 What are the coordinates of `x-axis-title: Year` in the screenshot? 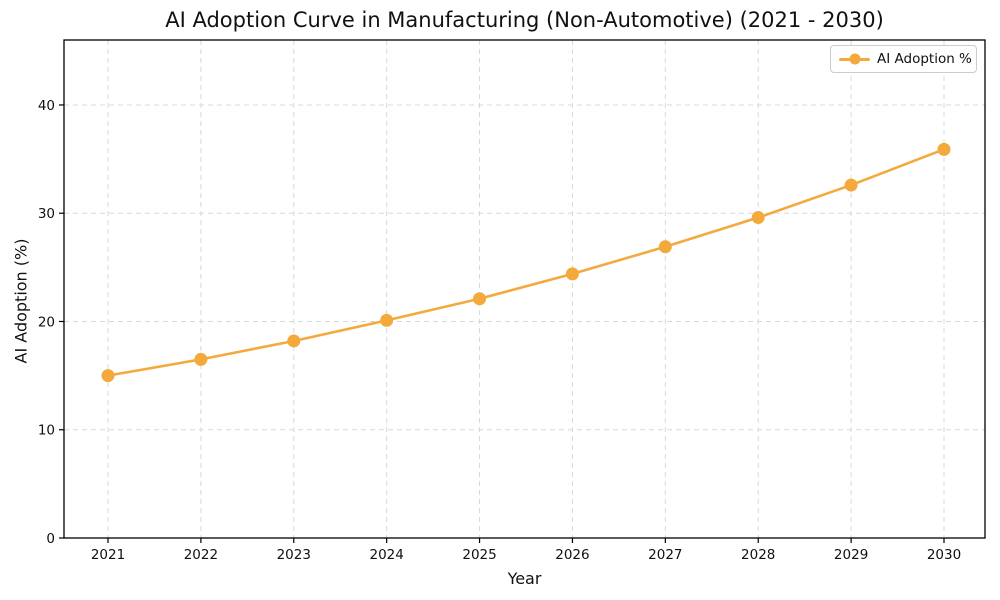 It's located at (524, 578).